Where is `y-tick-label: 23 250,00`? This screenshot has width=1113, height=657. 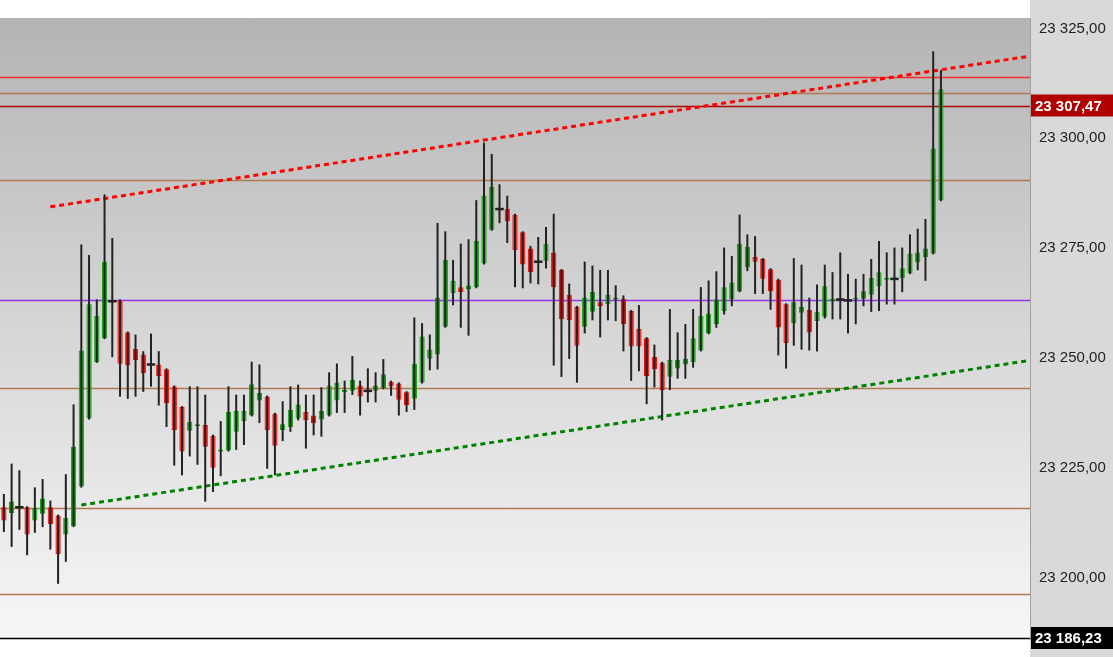 y-tick-label: 23 250,00 is located at coordinates (1072, 357).